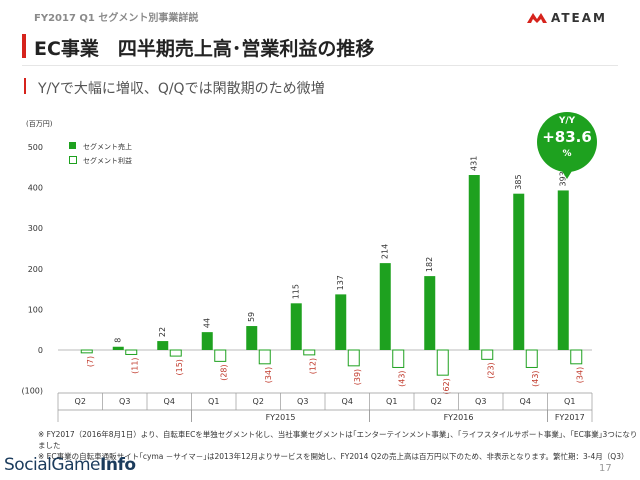  I want to click on company-logo: ATEAM, so click(566, 18).